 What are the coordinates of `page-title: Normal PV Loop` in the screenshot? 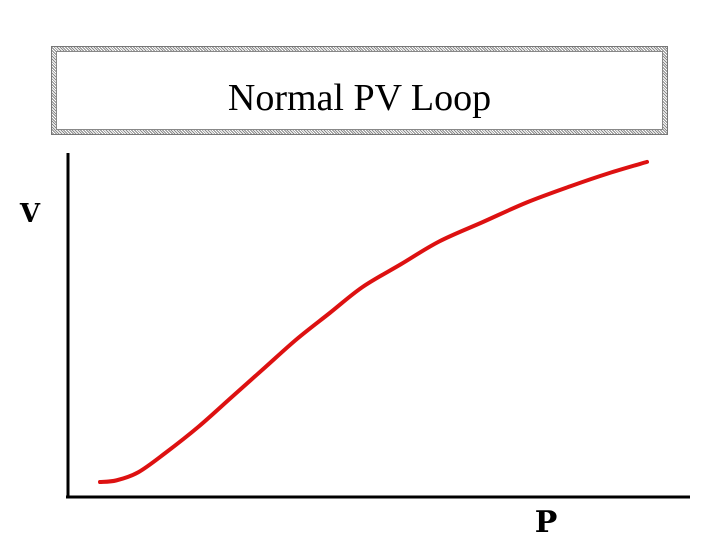 It's located at (359, 98).